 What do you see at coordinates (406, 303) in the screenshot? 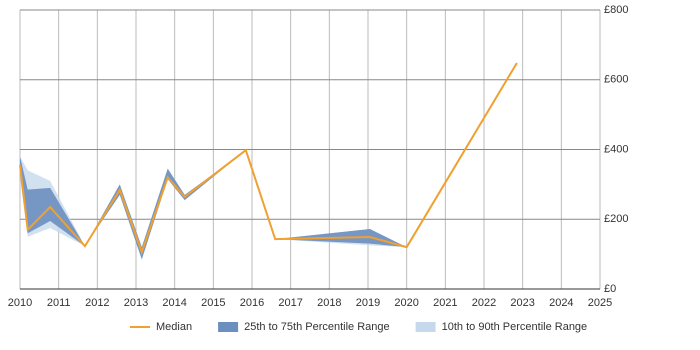
I see `x-tick-label: 2020` at bounding box center [406, 303].